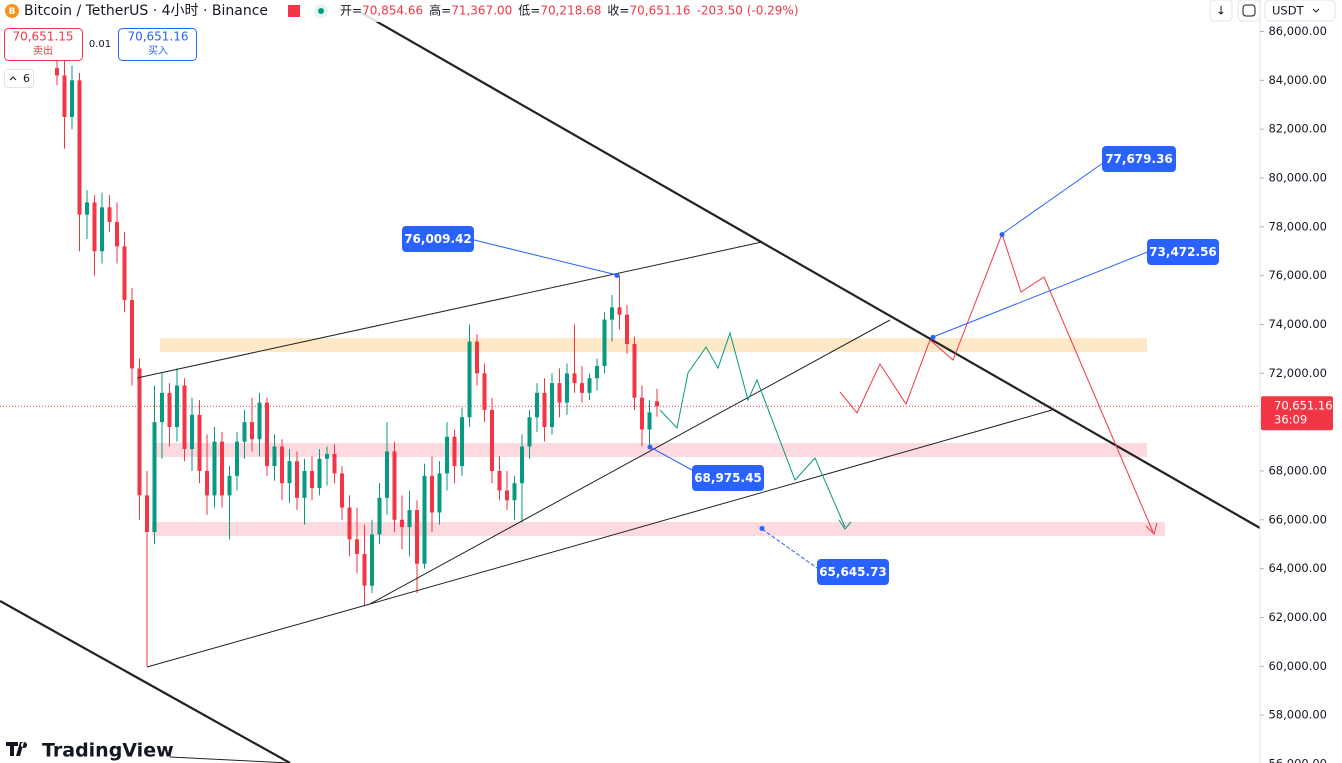 The width and height of the screenshot is (1342, 763). Describe the element at coordinates (653, 345) in the screenshot. I see `resistance-zone` at that location.